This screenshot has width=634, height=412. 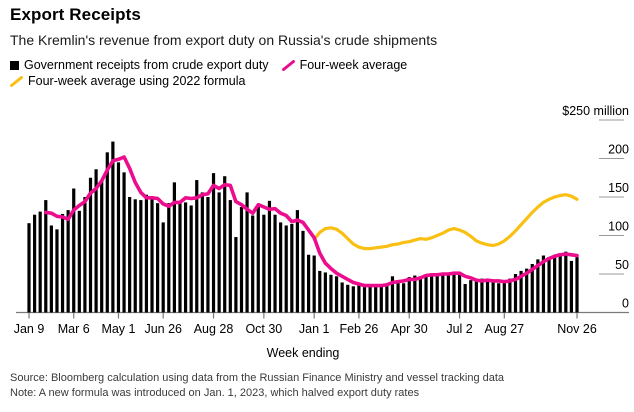 What do you see at coordinates (75, 14) in the screenshot?
I see `chart-title: Export Receipts` at bounding box center [75, 14].